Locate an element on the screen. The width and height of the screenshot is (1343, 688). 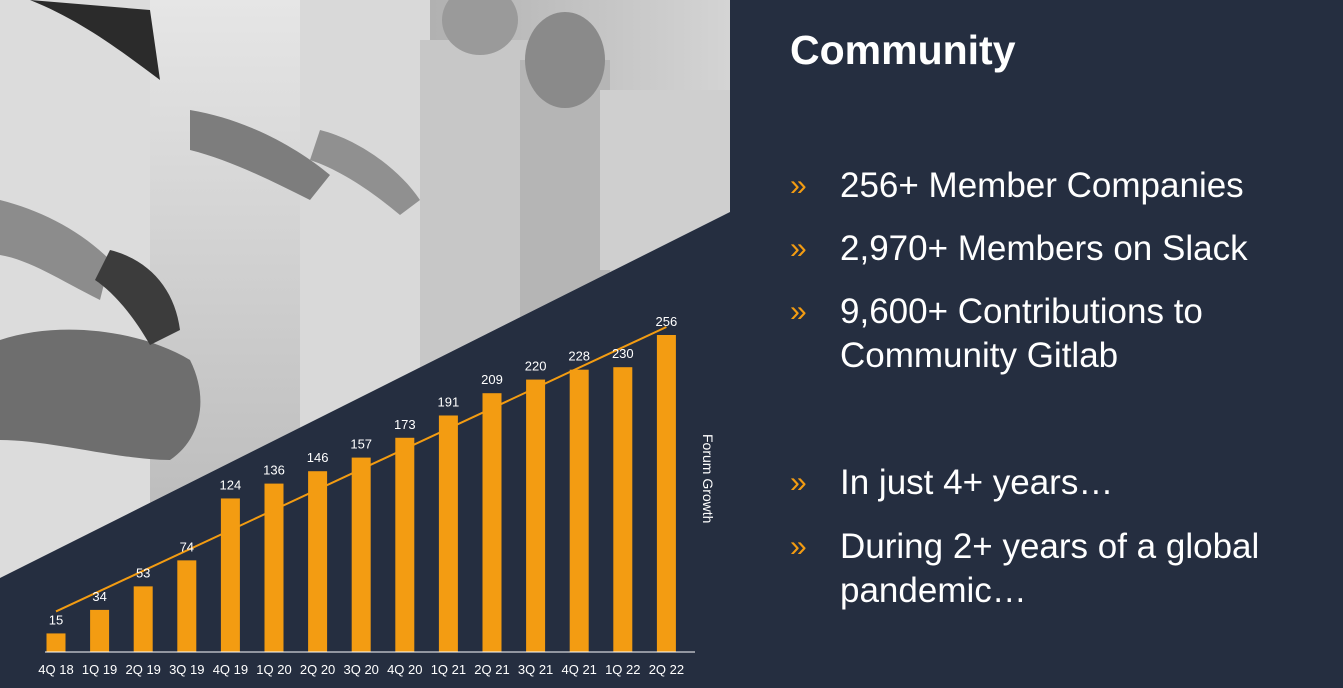
bar-value-label: 228 is located at coordinates (579, 356).